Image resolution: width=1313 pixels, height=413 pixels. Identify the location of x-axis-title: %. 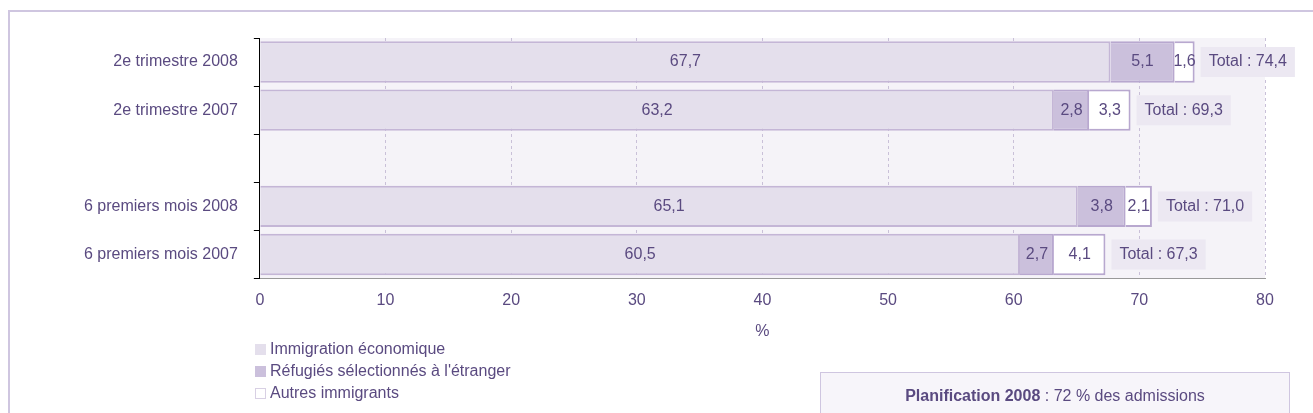
(762, 330).